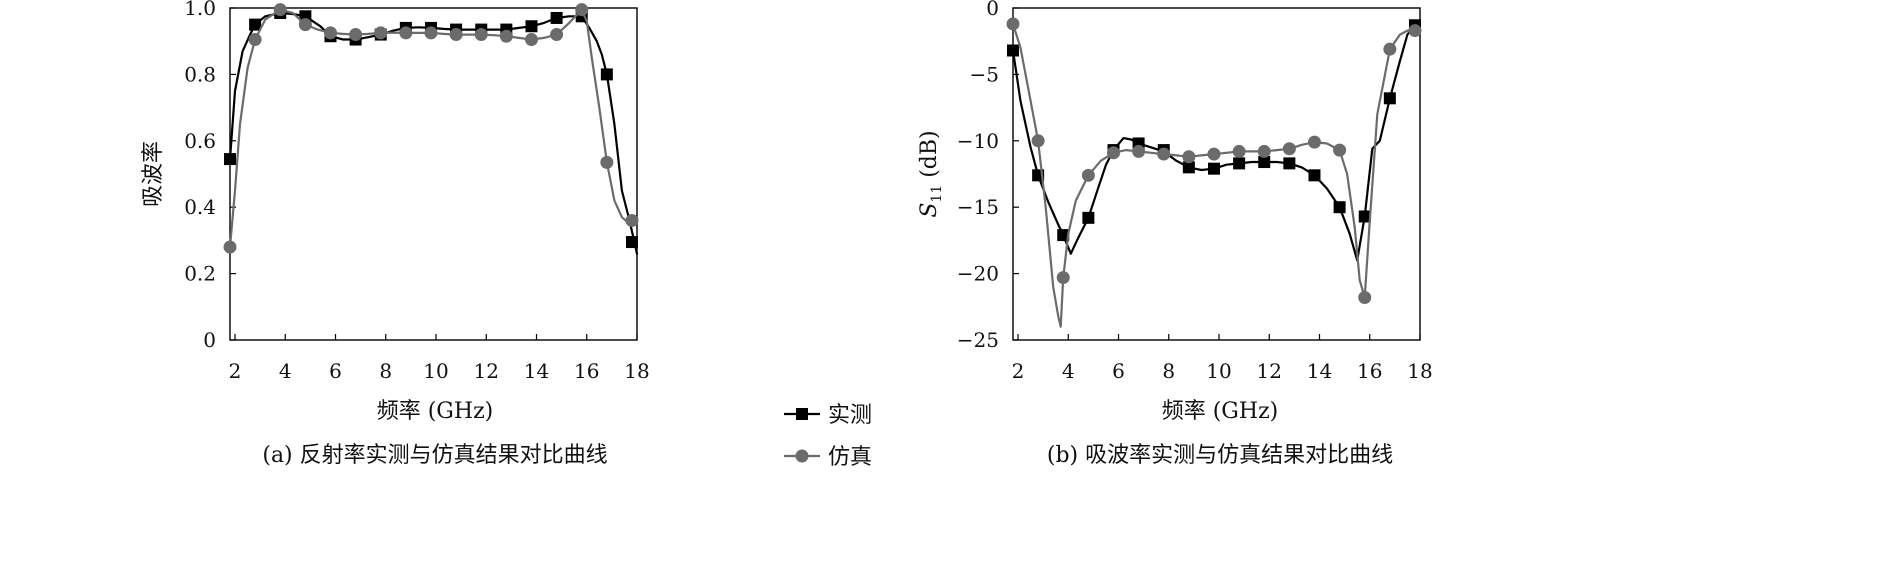 The width and height of the screenshot is (1890, 567). I want to click on y-tick-label: 1.0, so click(200, 10).